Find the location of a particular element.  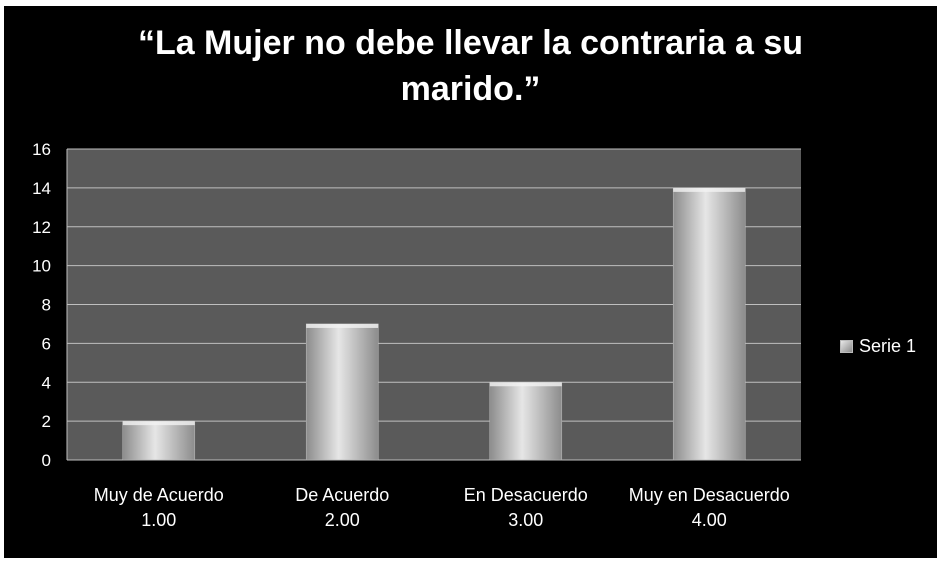

legend: Serie 1 is located at coordinates (878, 346).